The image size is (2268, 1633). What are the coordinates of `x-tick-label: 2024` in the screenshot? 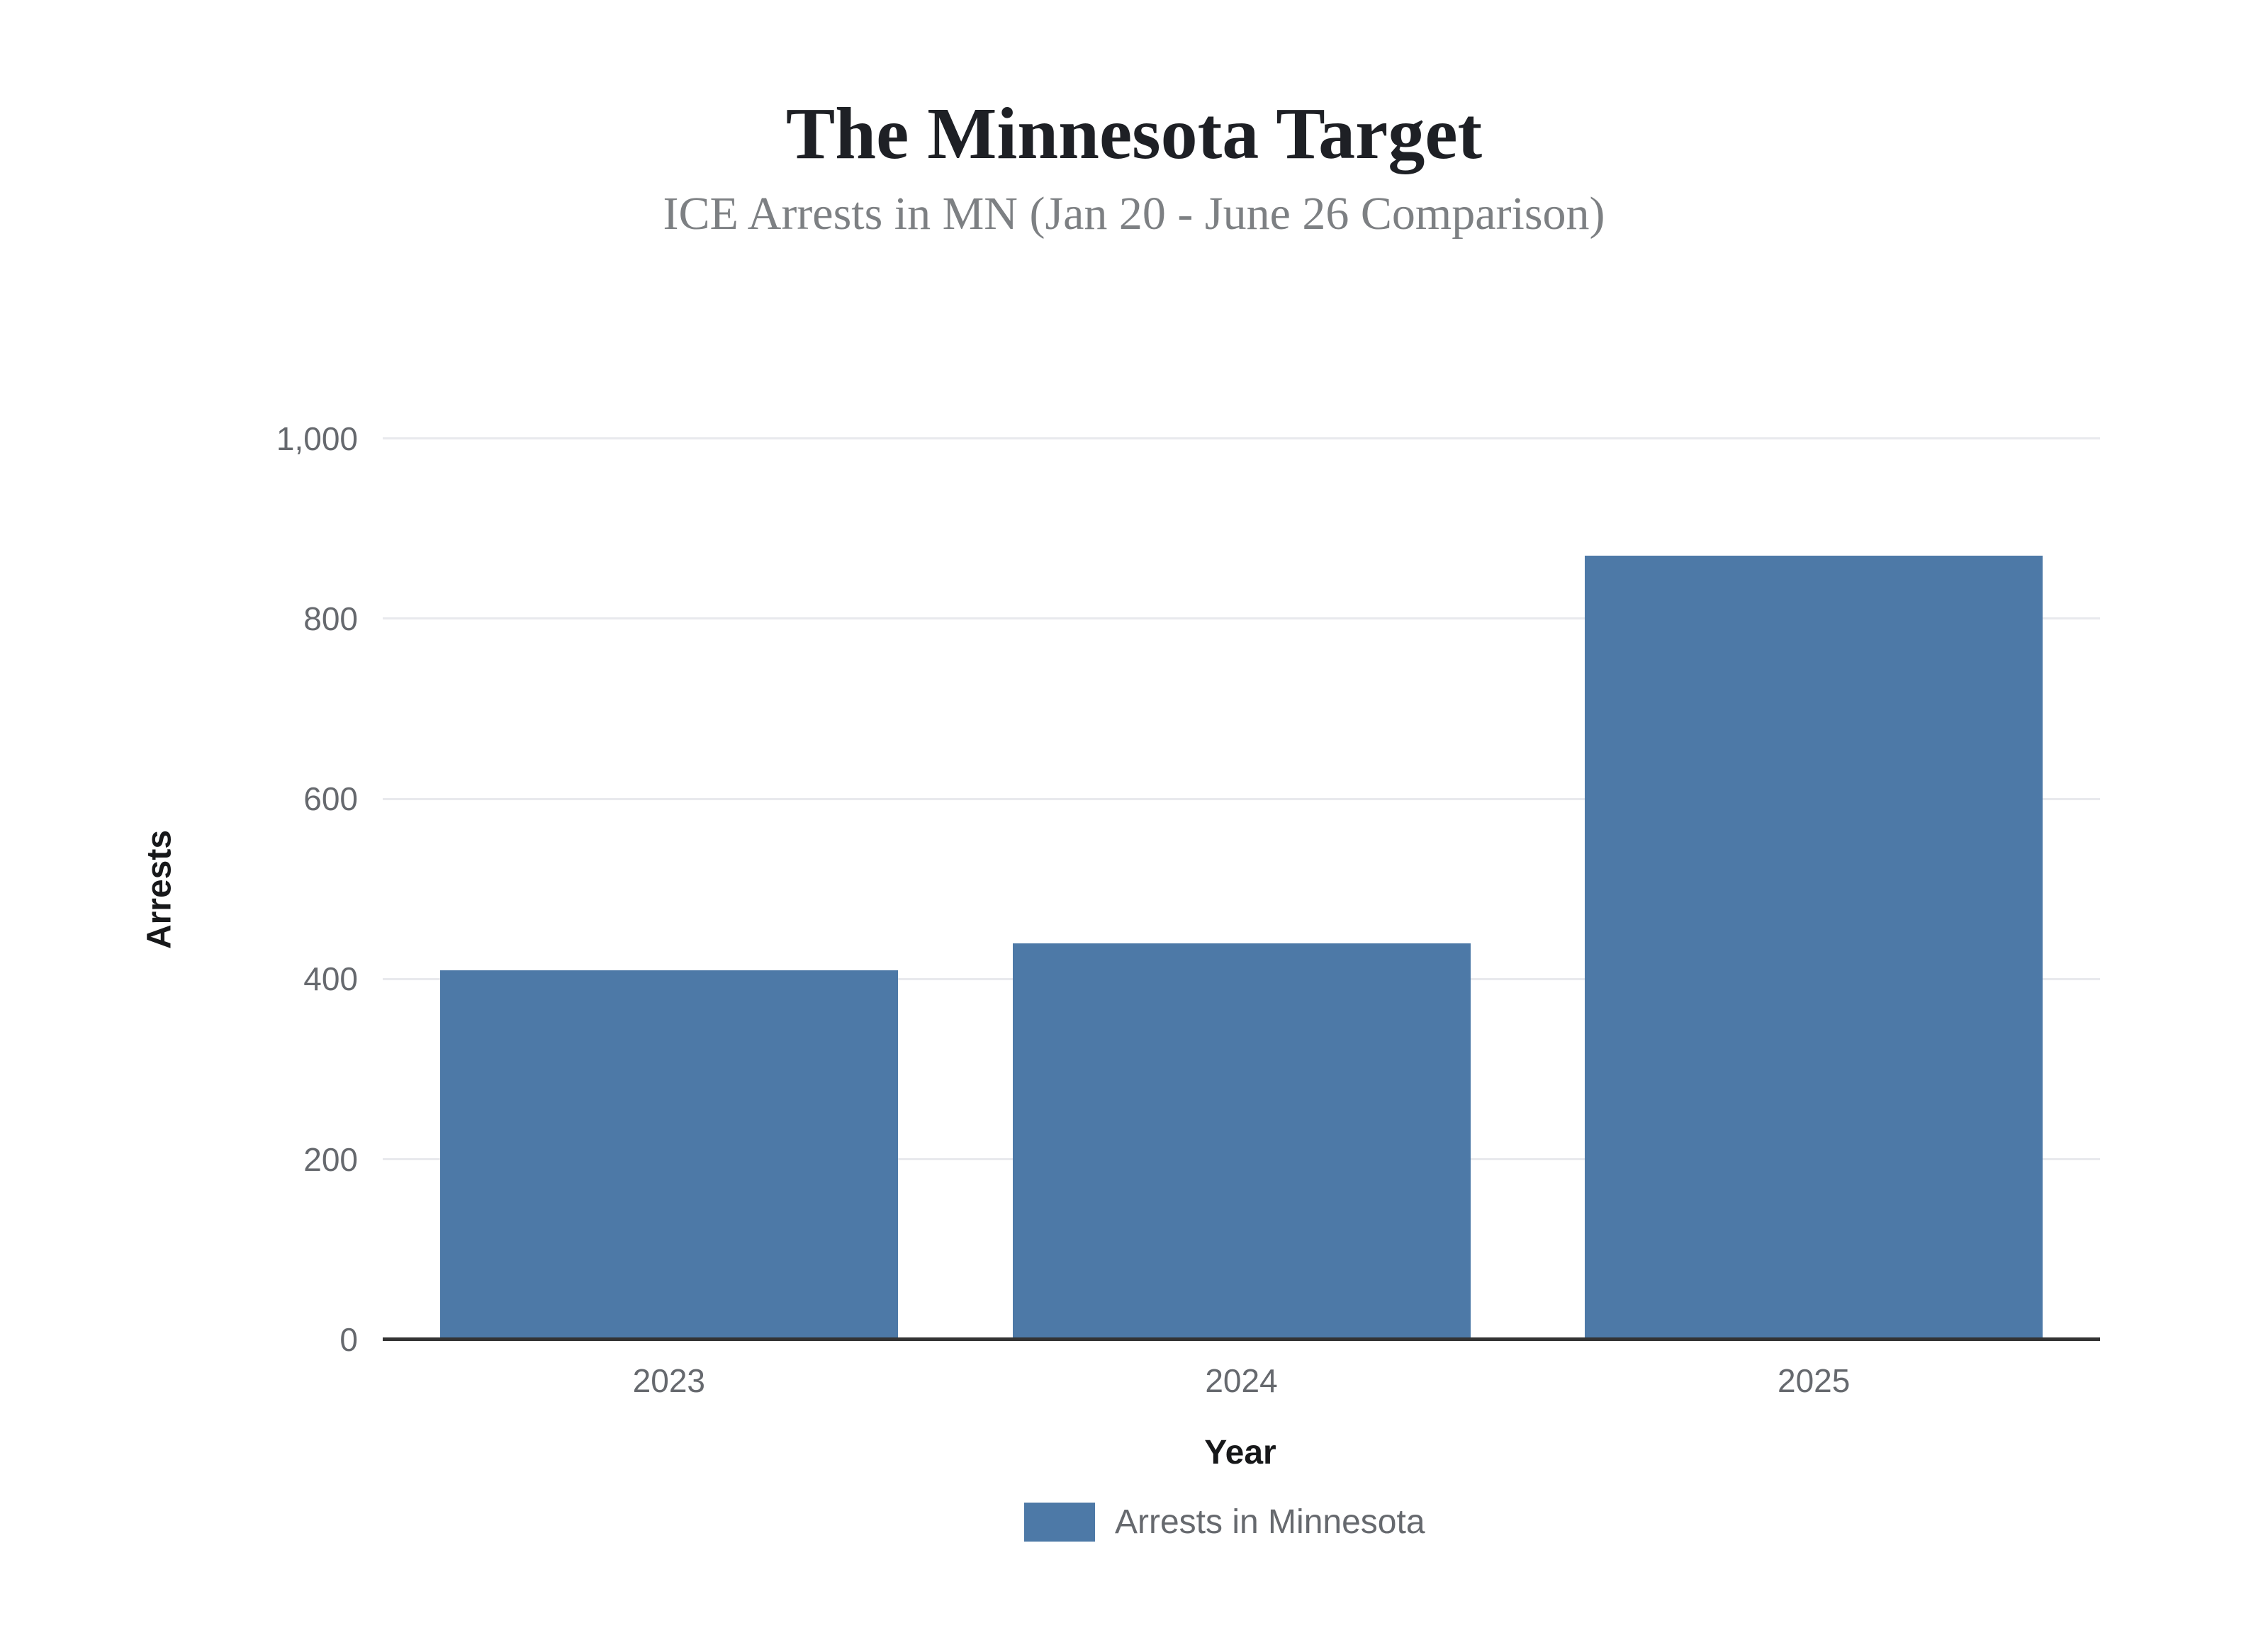 It's located at (1241, 1380).